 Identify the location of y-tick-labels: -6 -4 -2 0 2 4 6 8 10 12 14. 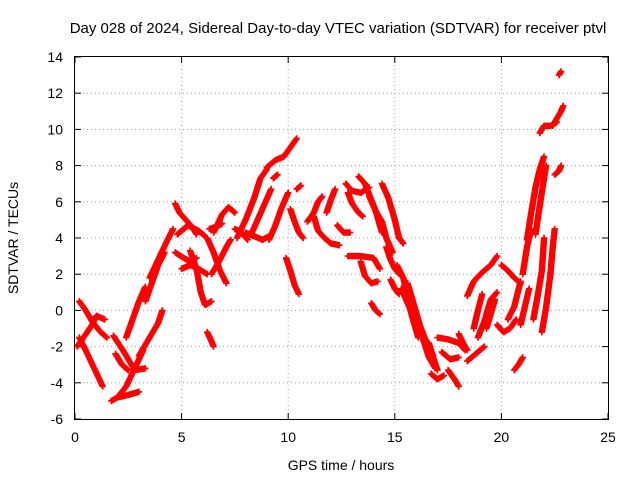
(55, 238).